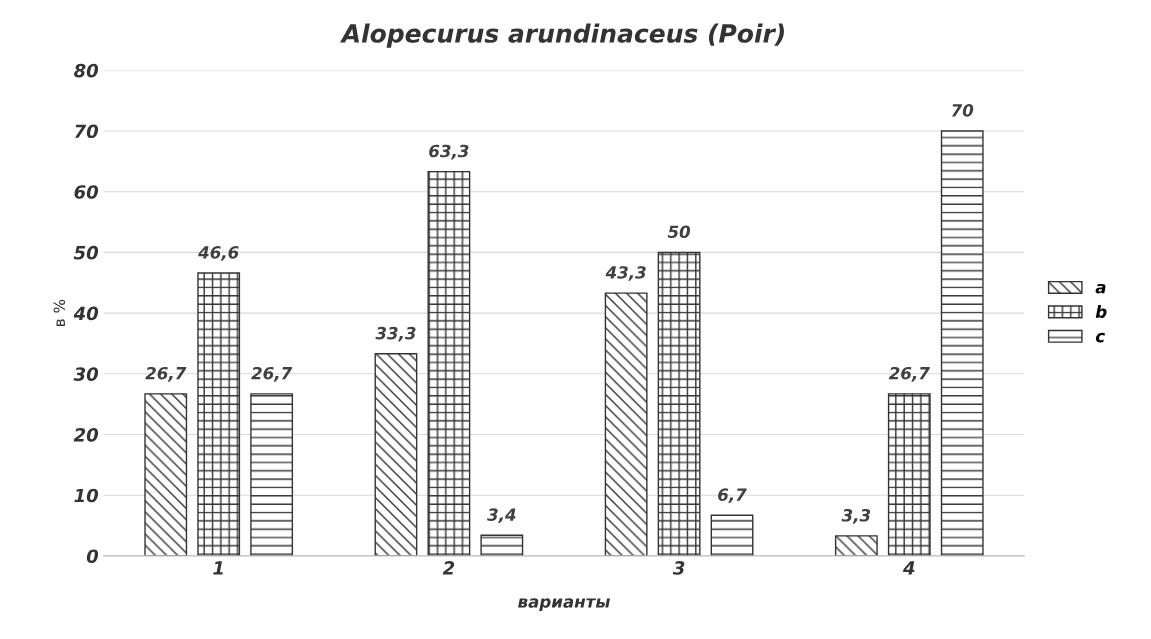  Describe the element at coordinates (218, 253) in the screenshot. I see `data-label: 46,6` at that location.